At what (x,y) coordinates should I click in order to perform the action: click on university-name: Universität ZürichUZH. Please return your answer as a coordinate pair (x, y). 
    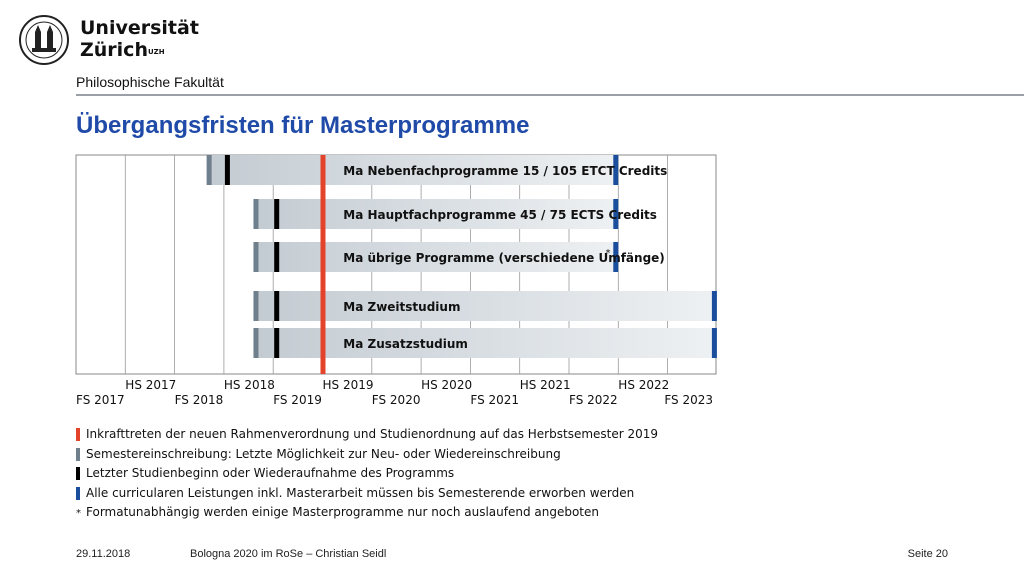
    Looking at the image, I should click on (139, 39).